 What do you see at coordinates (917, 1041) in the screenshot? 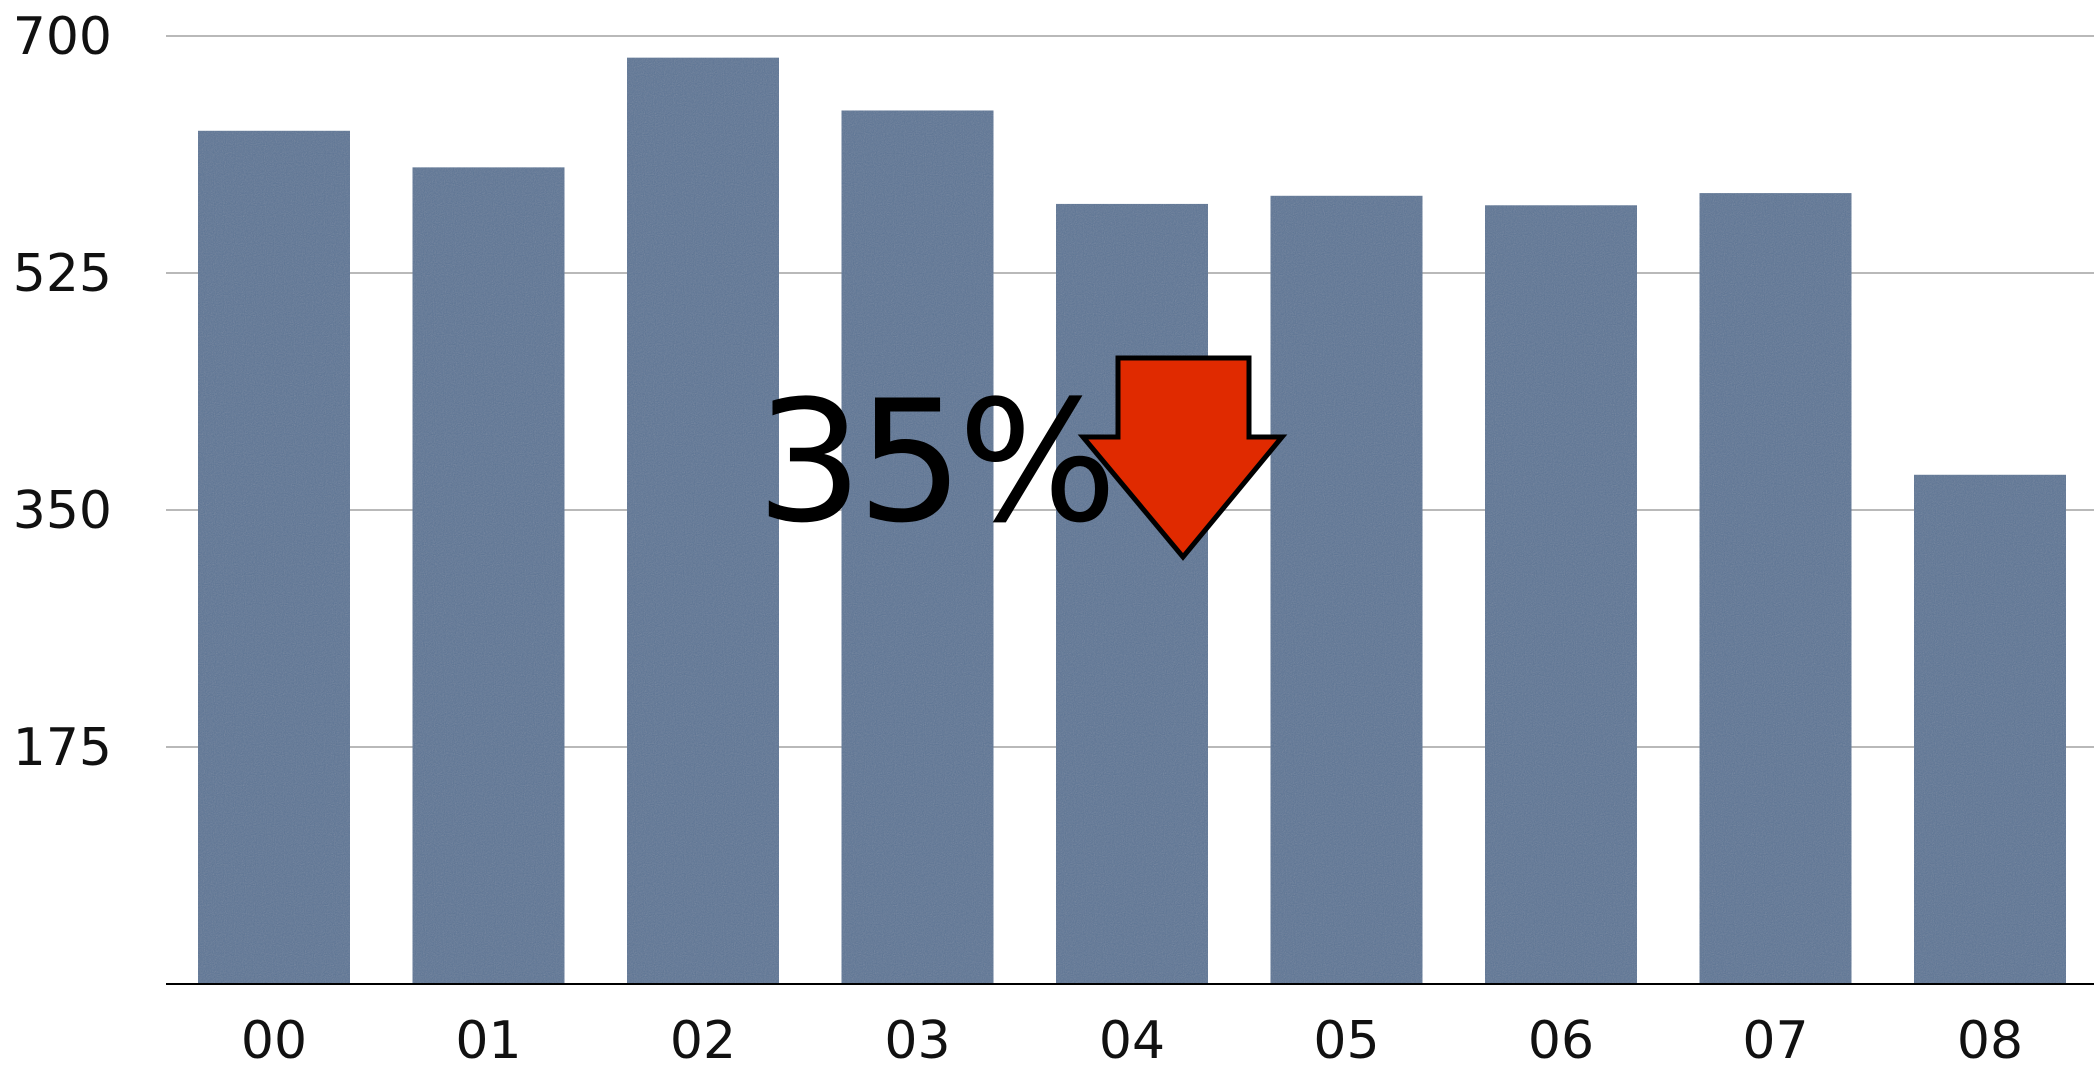
I see `x-tick-label: 03` at bounding box center [917, 1041].